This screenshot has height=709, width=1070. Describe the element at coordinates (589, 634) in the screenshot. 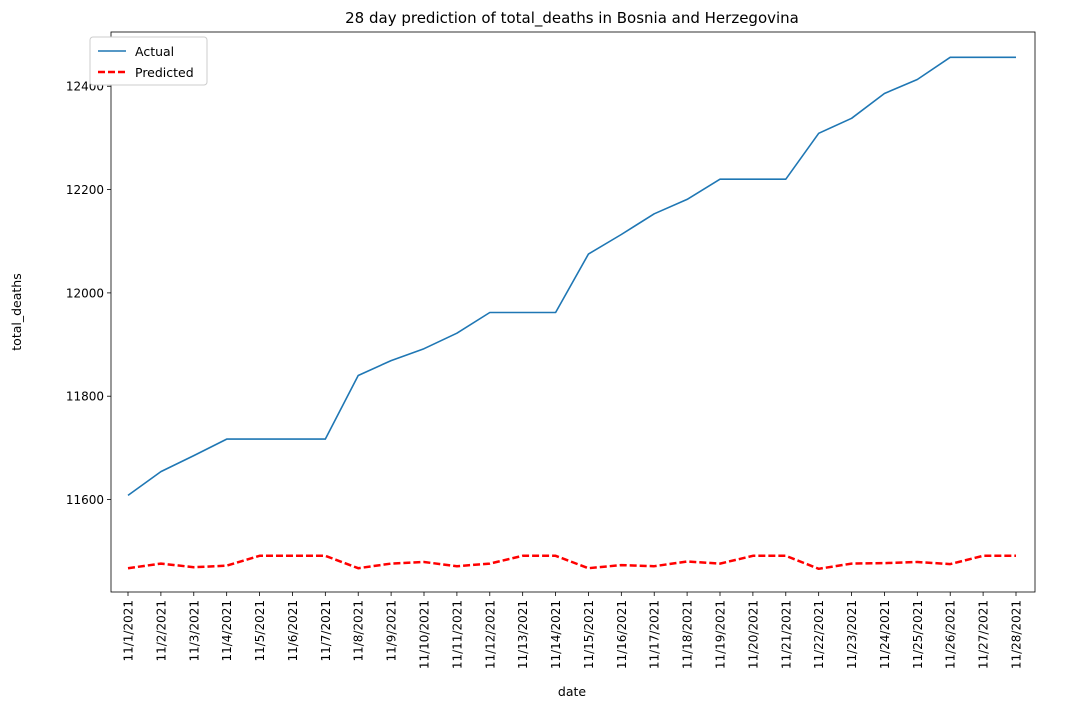

I see `x-tick-label: 11/15/2021` at that location.